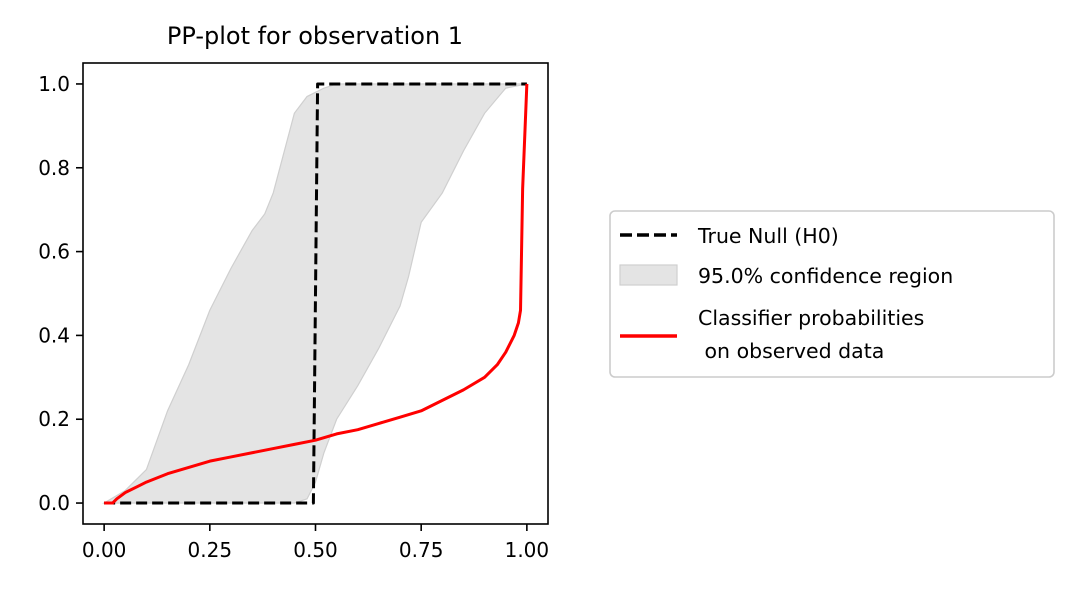 The image size is (1074, 592). What do you see at coordinates (60, 293) in the screenshot?
I see `y-axis: 0.0 0.2 0.4 0.6 0.8 1.0` at bounding box center [60, 293].